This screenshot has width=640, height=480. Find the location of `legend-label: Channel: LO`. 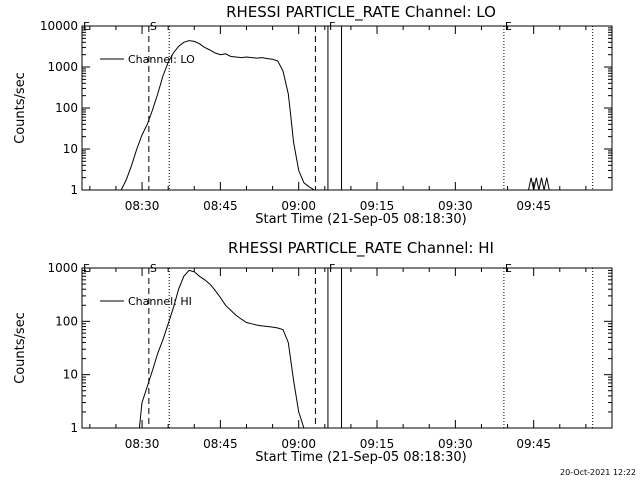

legend-label: Channel: LO is located at coordinates (161, 59).